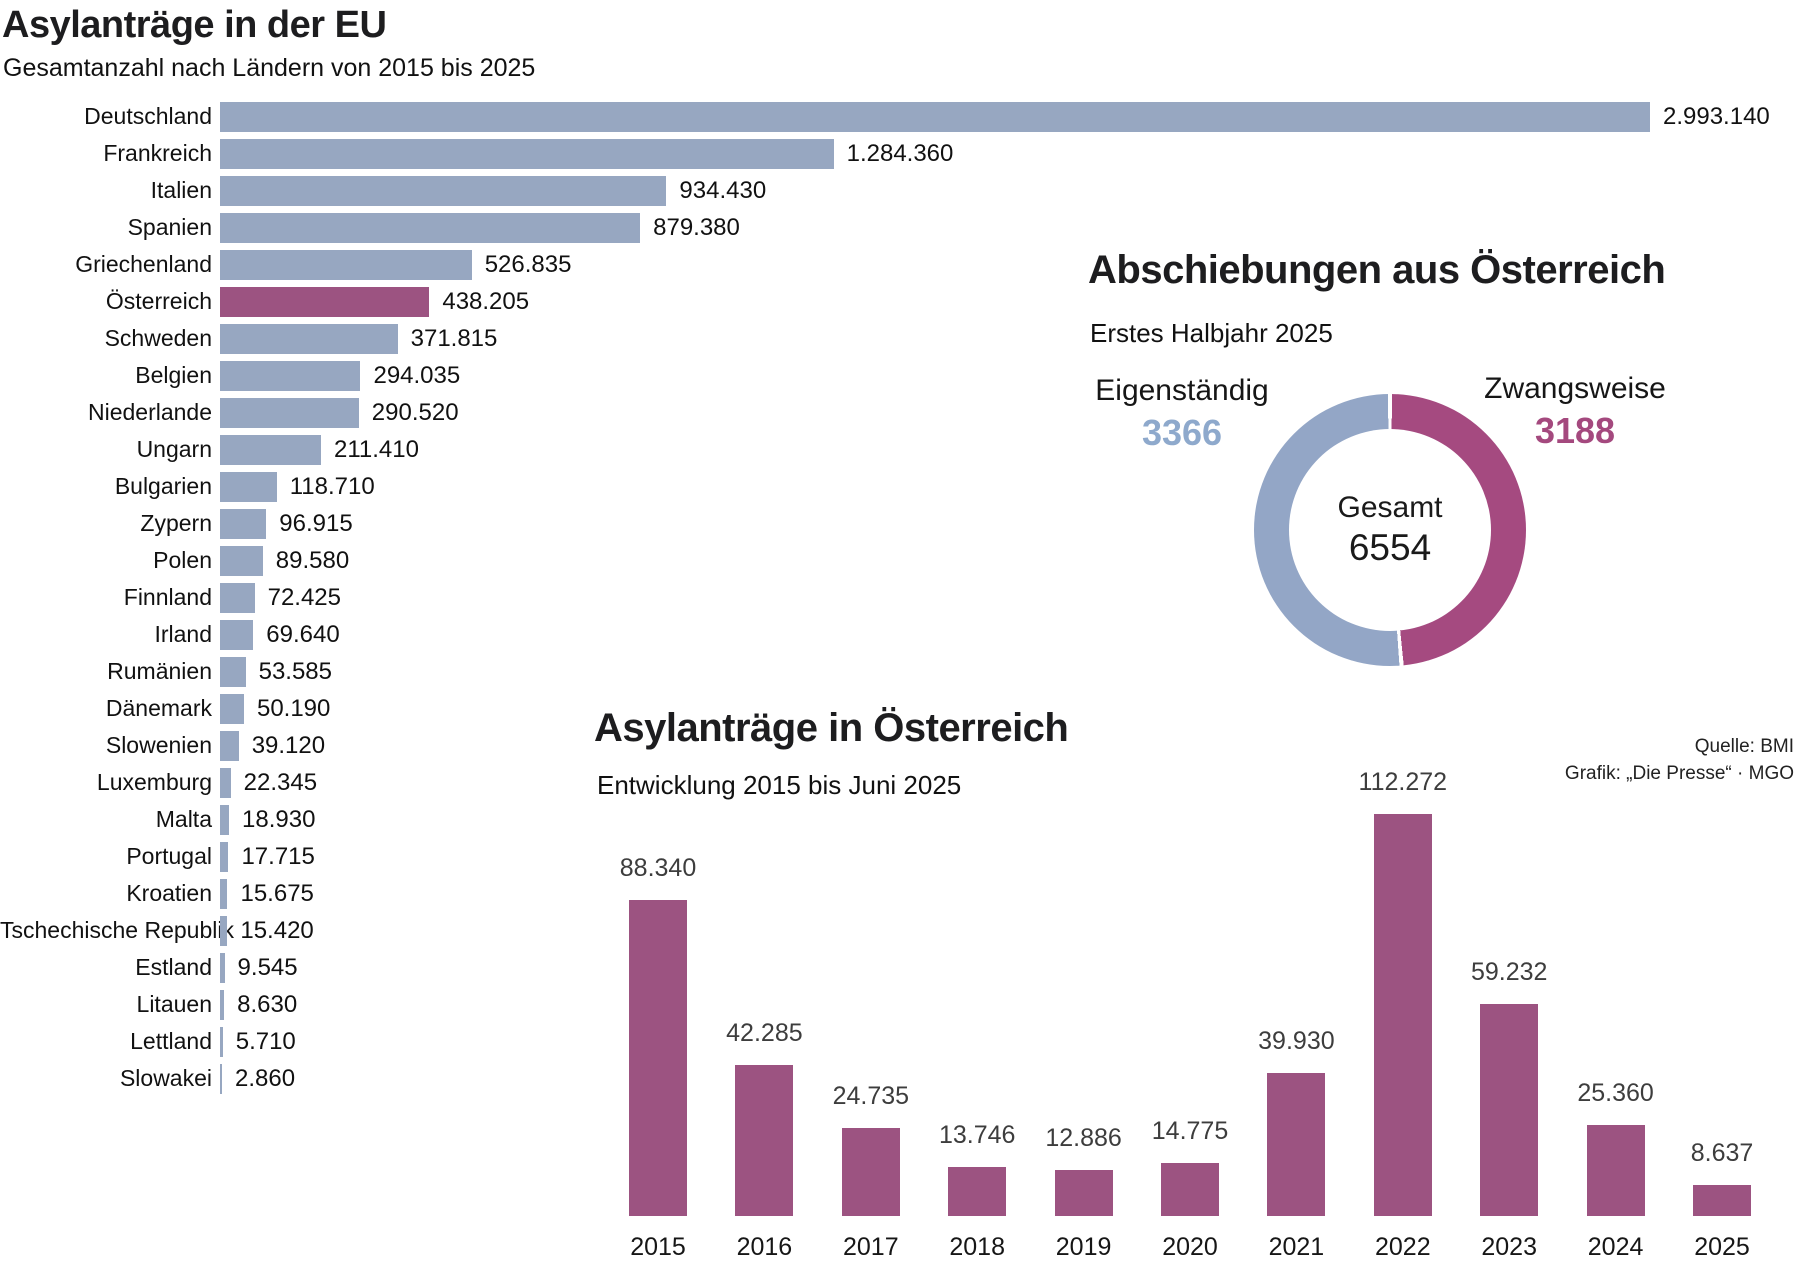 The width and height of the screenshot is (1800, 1261). I want to click on eu-bar-row: Niederlande 290.520, so click(900, 412).